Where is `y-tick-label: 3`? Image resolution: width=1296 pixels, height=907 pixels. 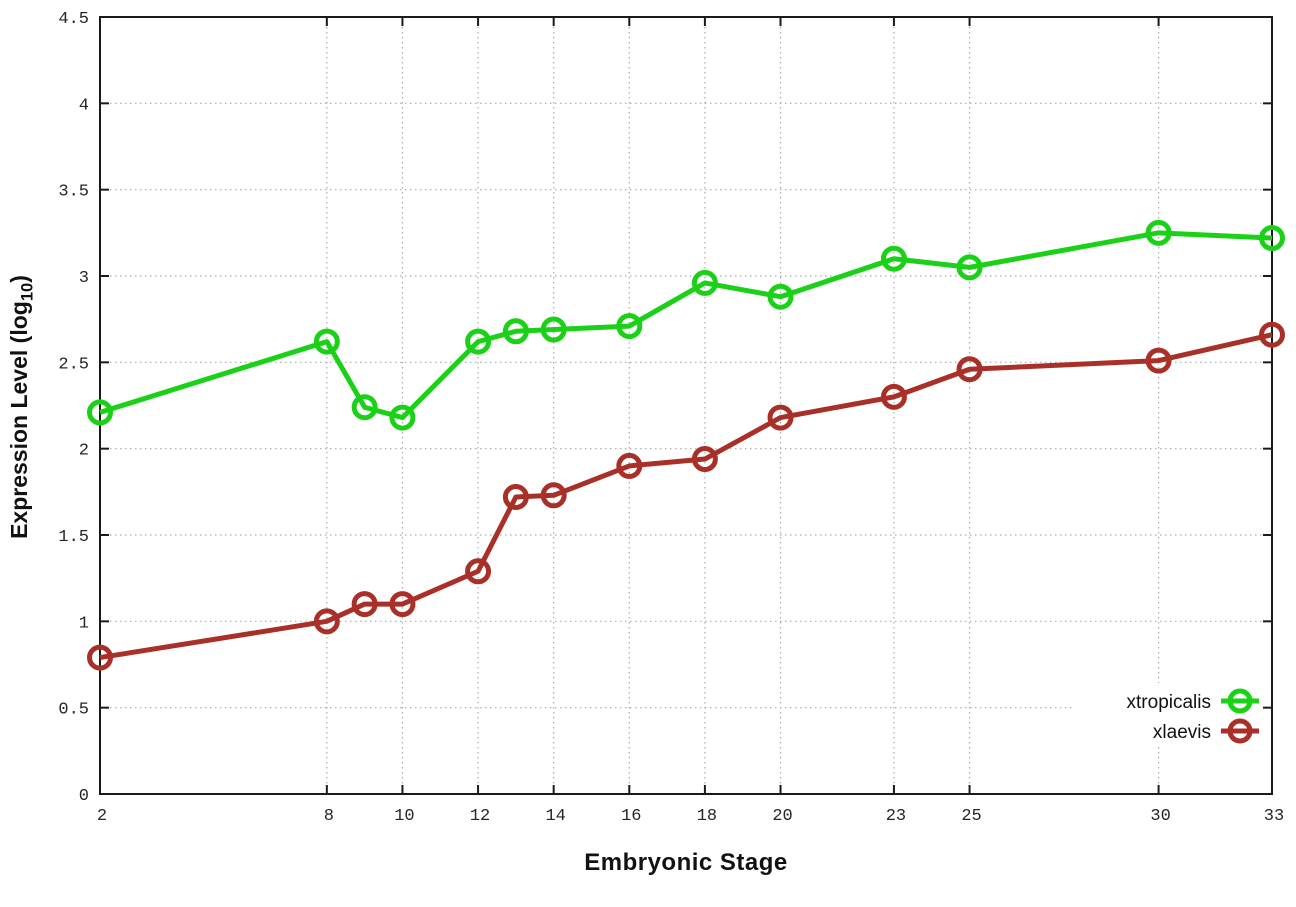 y-tick-label: 3 is located at coordinates (84, 278).